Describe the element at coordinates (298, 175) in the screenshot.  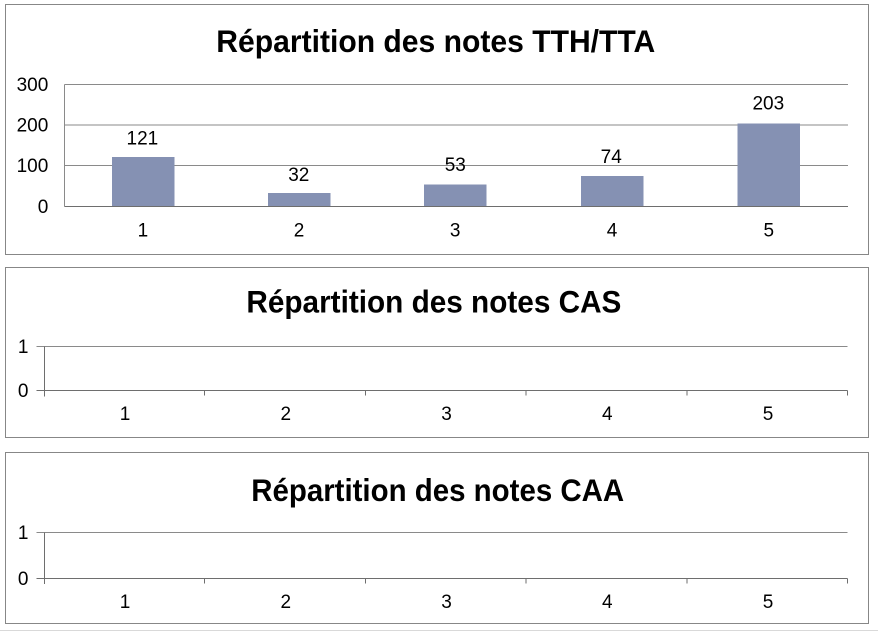
I see `svg-text: 32` at that location.